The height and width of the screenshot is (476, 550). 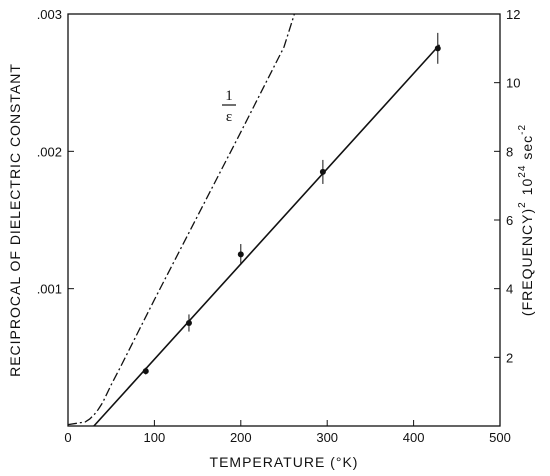 I want to click on curve-annotation: 1 ε, so click(x=229, y=106).